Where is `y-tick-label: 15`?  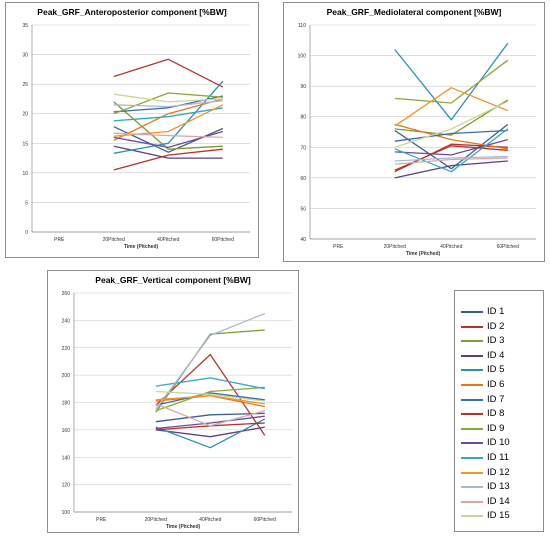 y-tick-label: 15 is located at coordinates (25, 144).